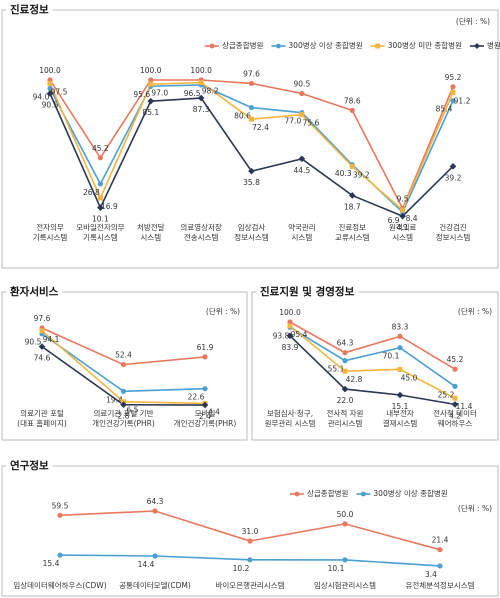 The width and height of the screenshot is (500, 598). Describe the element at coordinates (51, 563) in the screenshot. I see `value-label: 15.4` at that location.